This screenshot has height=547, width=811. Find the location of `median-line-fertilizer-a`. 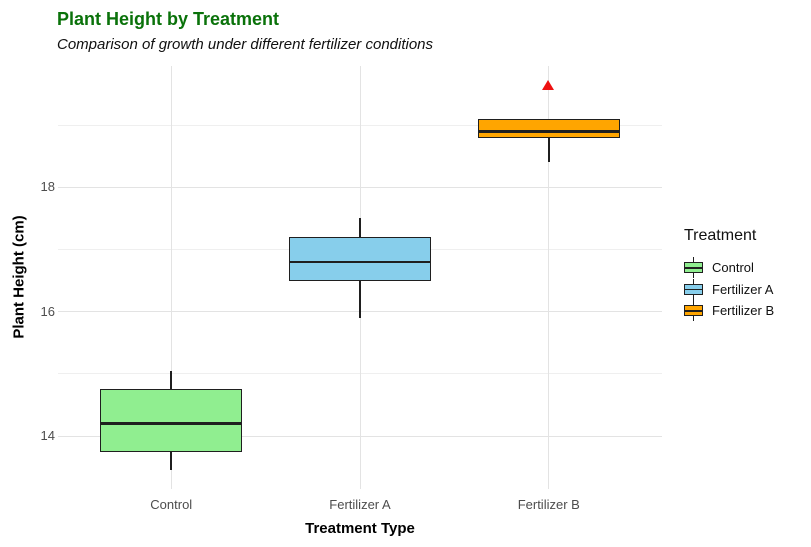

median-line-fertilizer-a is located at coordinates (360, 262).